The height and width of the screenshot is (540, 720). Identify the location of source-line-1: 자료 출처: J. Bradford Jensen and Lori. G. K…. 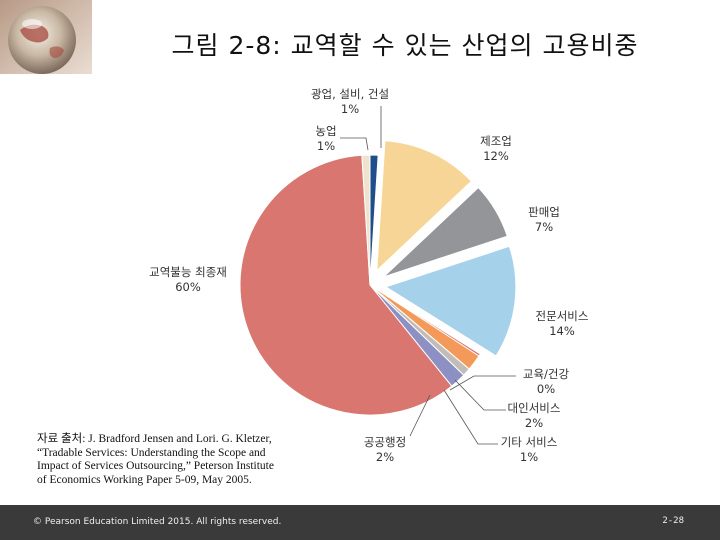
(154, 439).